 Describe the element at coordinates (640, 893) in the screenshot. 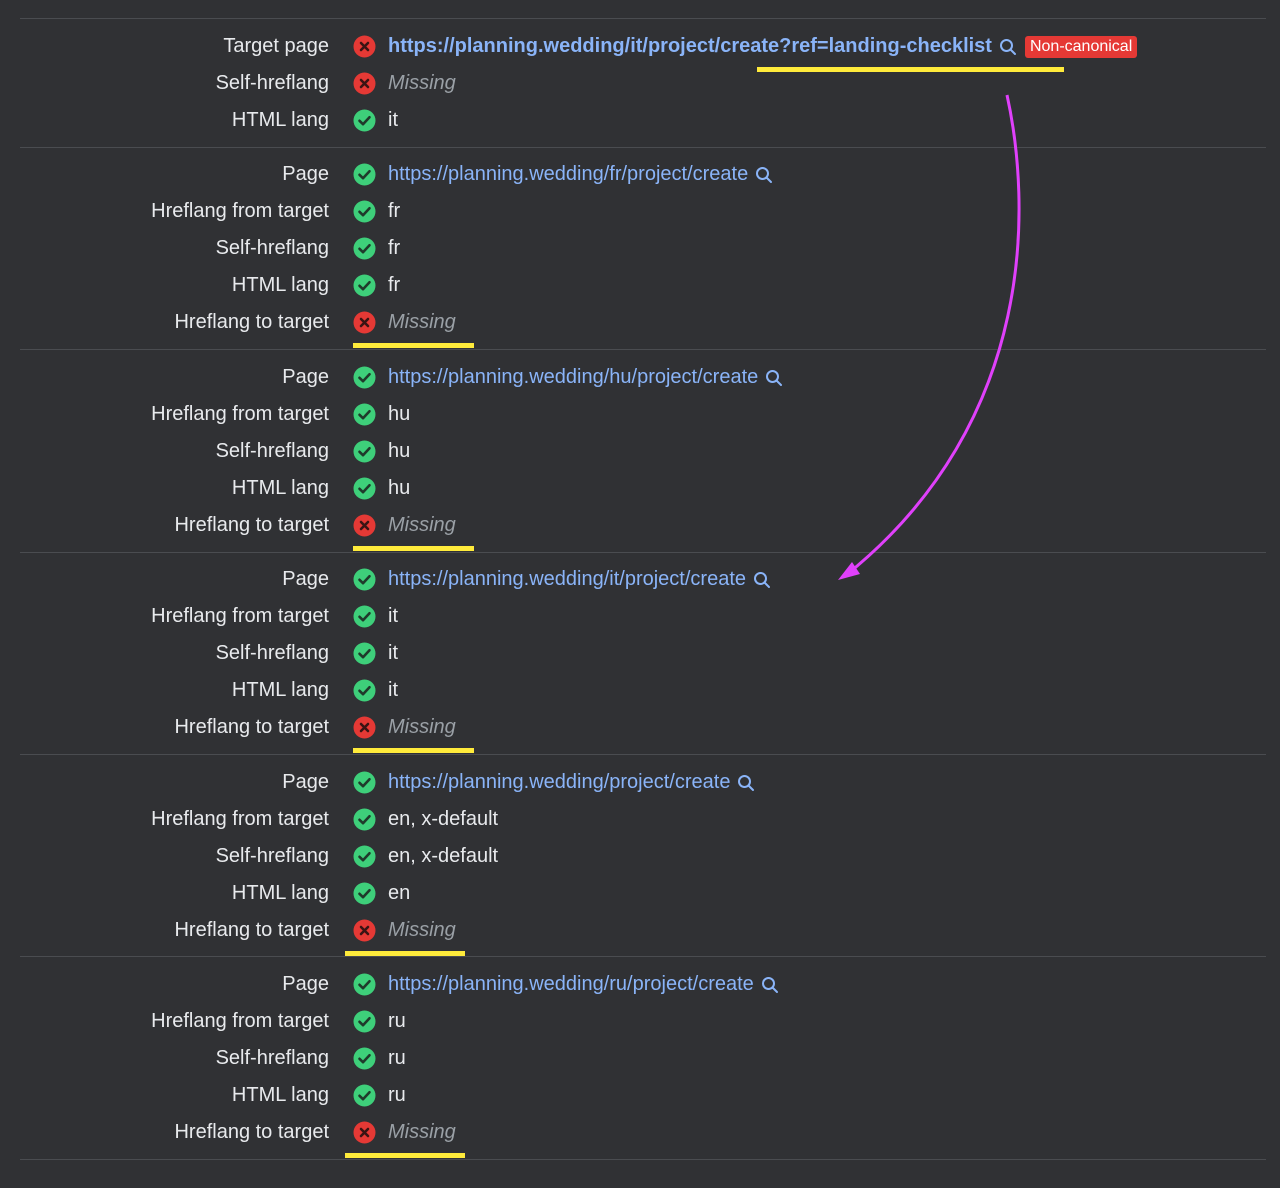

I see `row-html-lang: HTML lang en` at that location.